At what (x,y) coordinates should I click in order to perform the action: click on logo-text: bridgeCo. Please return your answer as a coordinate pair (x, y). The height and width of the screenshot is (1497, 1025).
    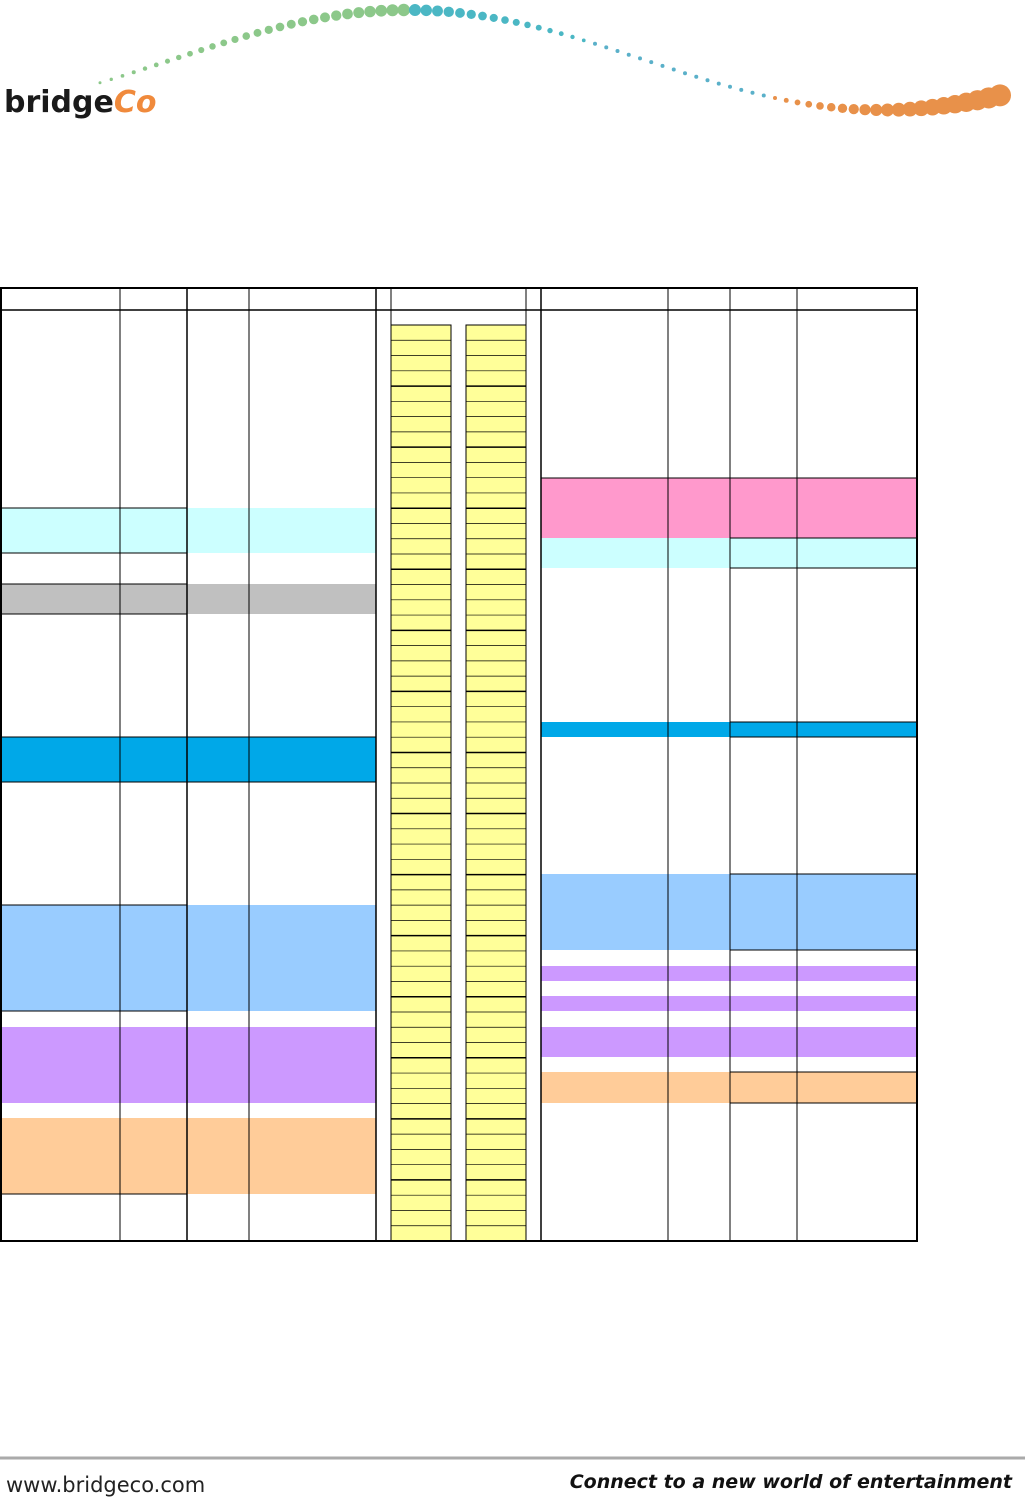
    Looking at the image, I should click on (80, 102).